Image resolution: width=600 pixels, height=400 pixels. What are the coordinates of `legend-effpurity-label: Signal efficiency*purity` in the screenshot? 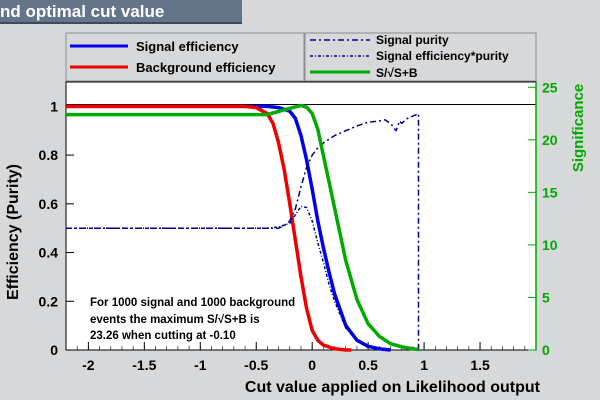 It's located at (442, 56).